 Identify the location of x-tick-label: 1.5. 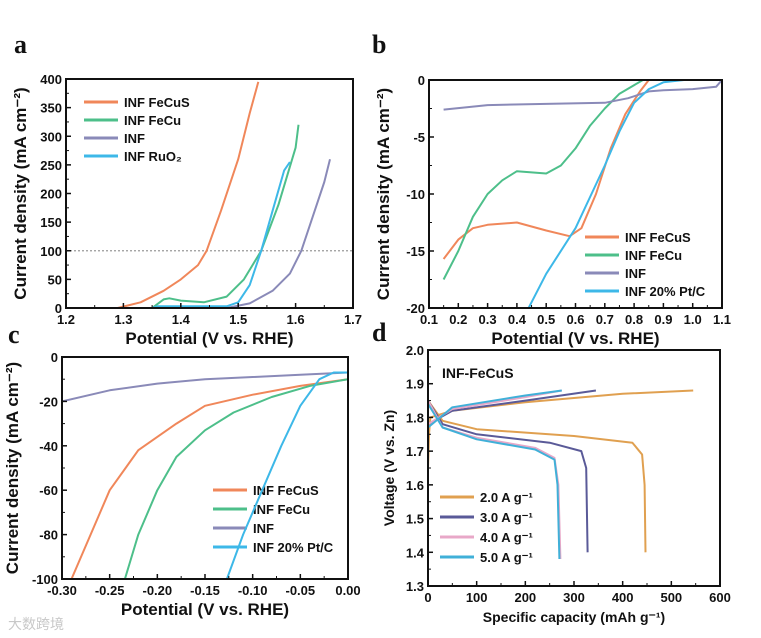
(238, 319).